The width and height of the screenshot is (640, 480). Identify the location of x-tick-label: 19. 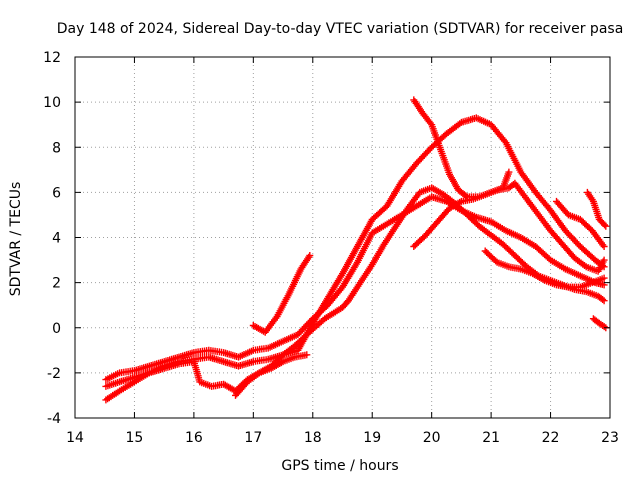
(372, 438).